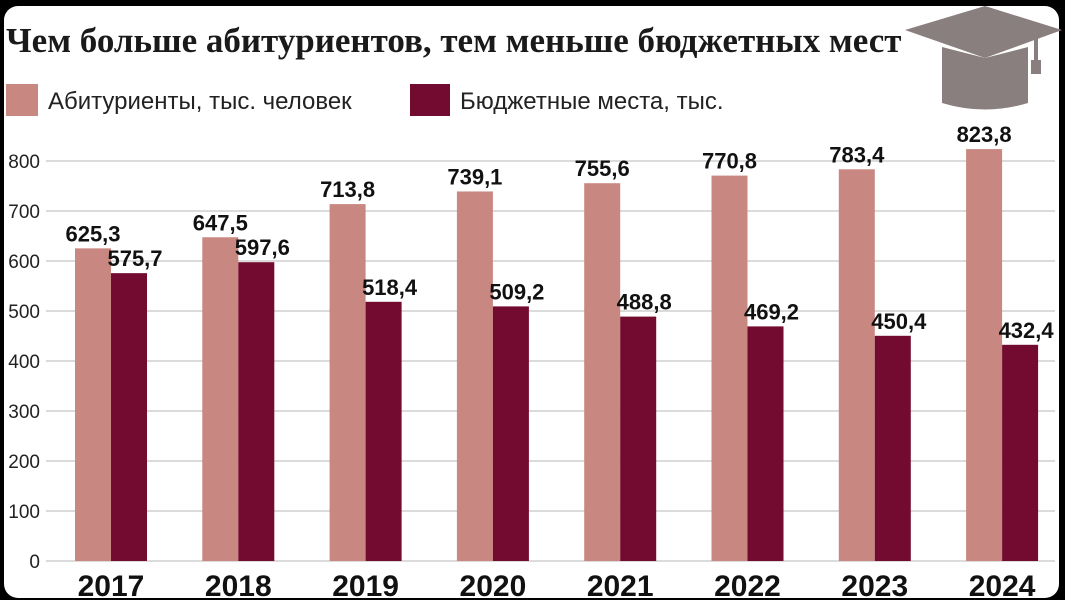  Describe the element at coordinates (1020, 452) in the screenshot. I see `bar-budget-2024` at that location.